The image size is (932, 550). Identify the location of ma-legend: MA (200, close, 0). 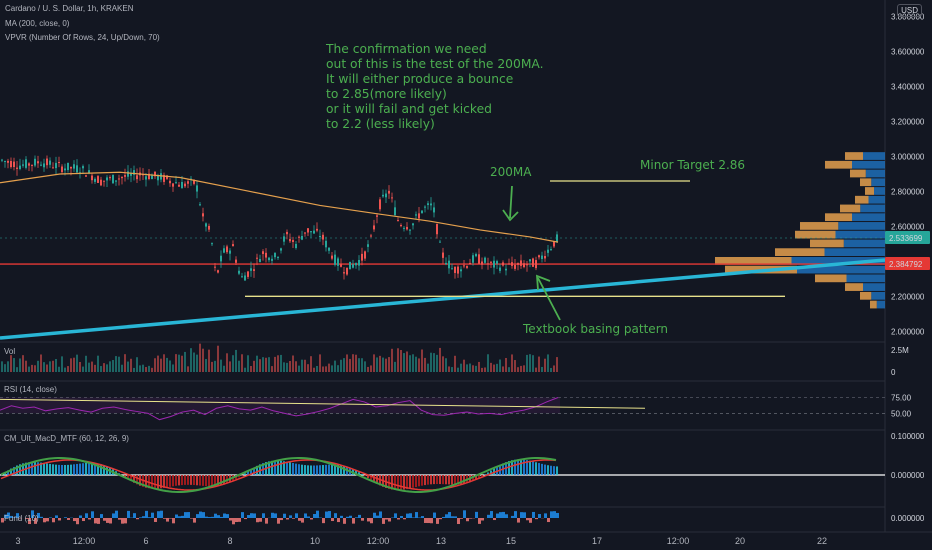
(37, 23).